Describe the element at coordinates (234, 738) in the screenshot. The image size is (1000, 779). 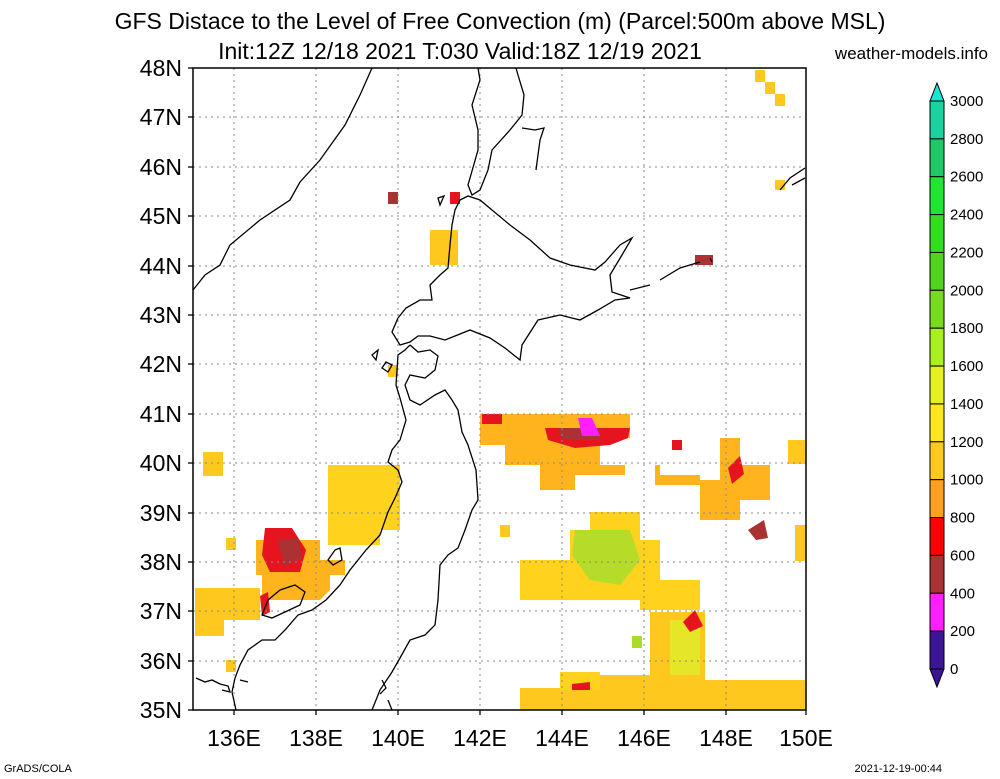
I see `lon-label: 136E` at that location.